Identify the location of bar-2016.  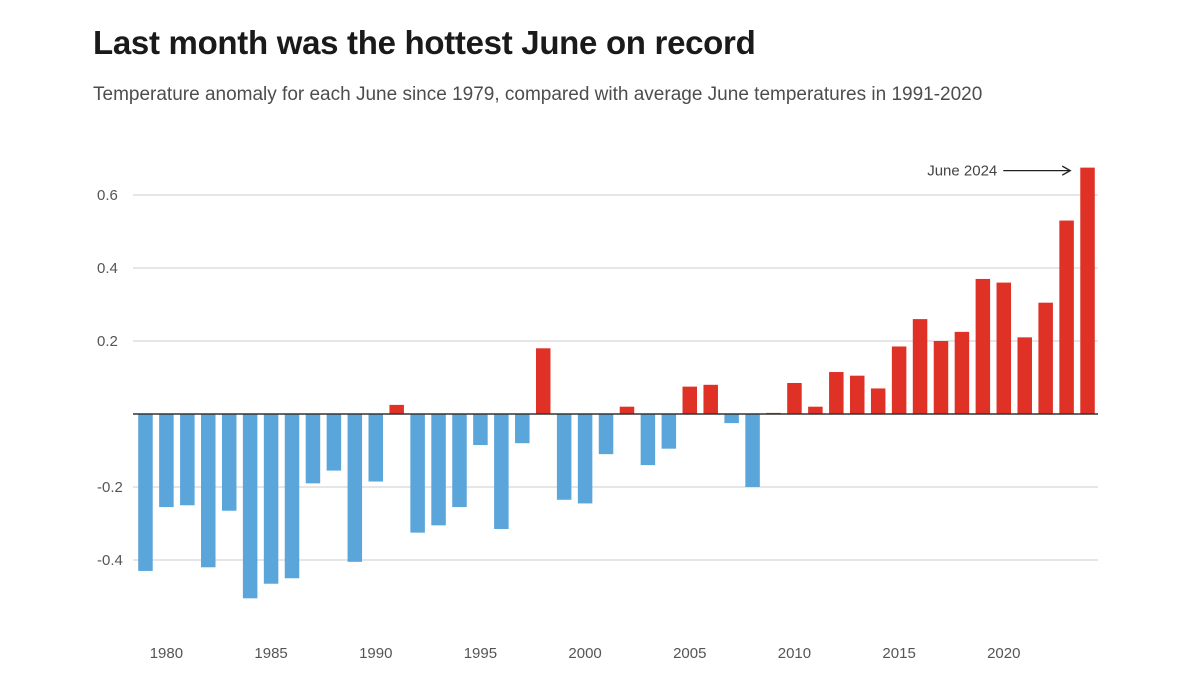
(920, 366).